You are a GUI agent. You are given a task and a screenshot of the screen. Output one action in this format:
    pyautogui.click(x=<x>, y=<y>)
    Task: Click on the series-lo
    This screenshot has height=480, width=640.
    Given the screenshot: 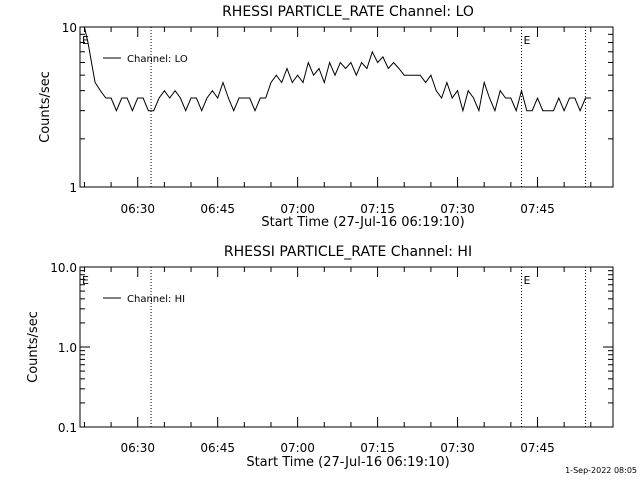 What is the action you would take?
    pyautogui.click(x=335, y=69)
    